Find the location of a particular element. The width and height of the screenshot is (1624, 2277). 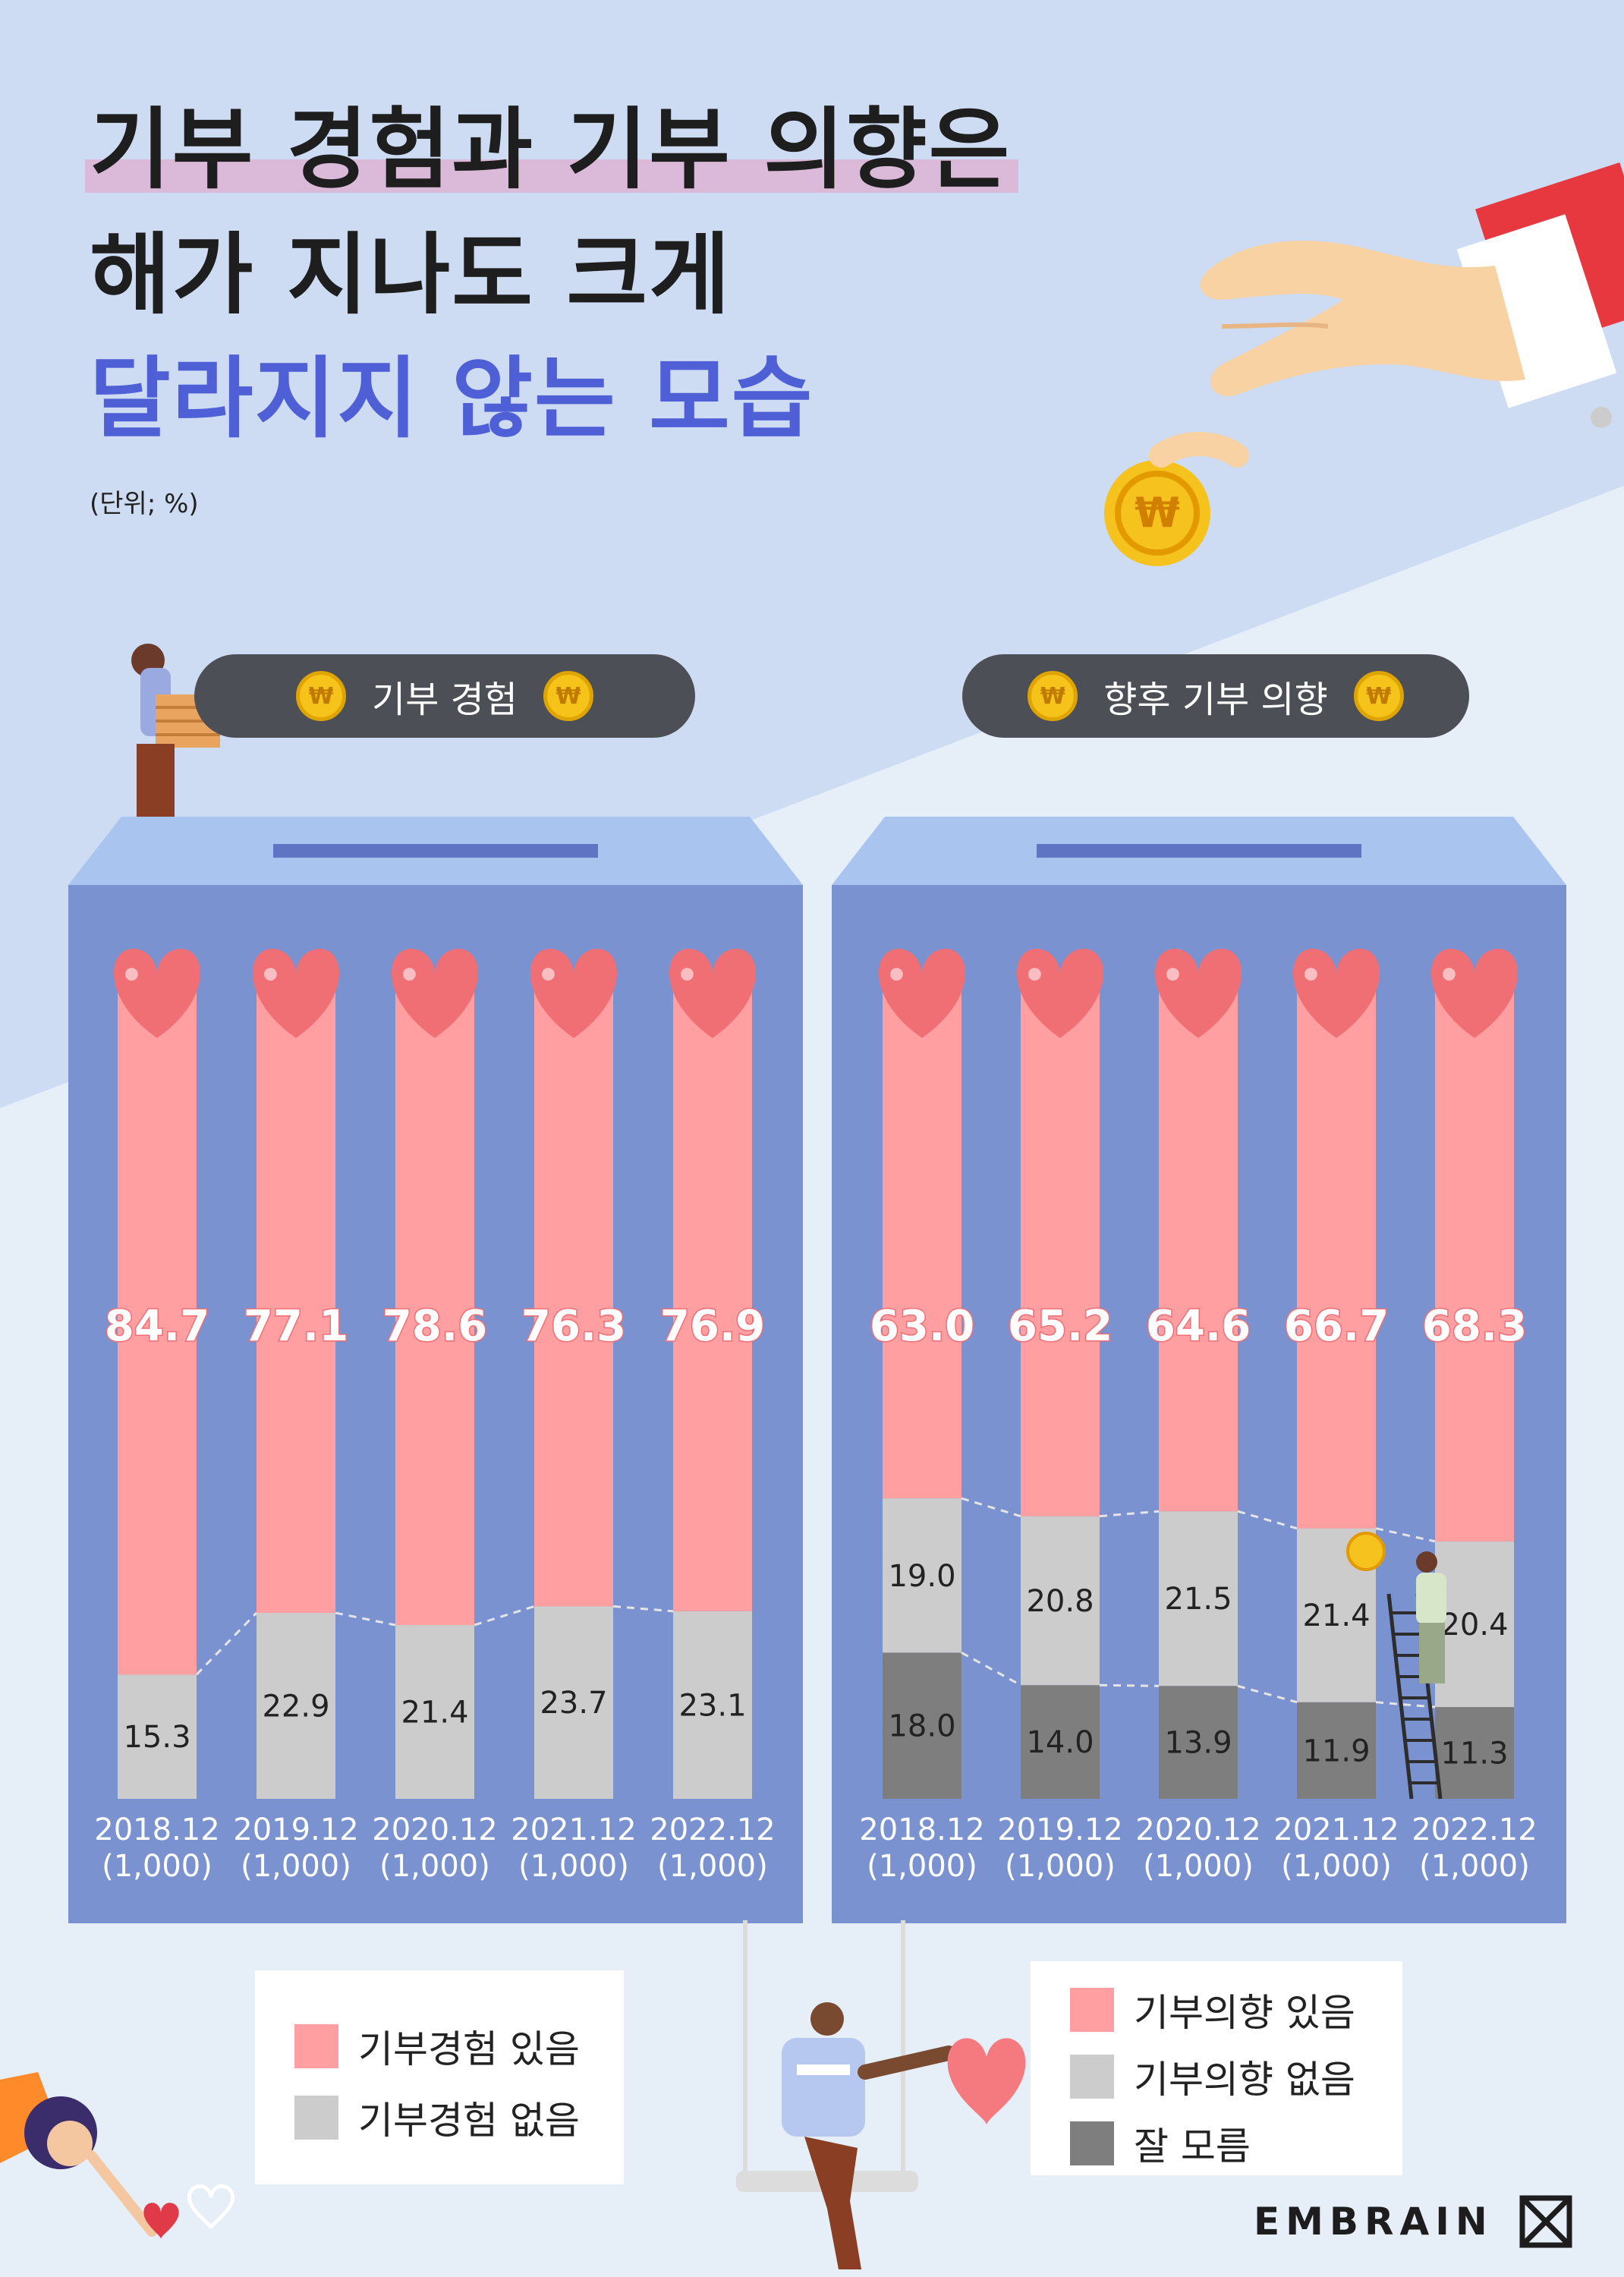

data-label: 22.9 is located at coordinates (295, 1706).